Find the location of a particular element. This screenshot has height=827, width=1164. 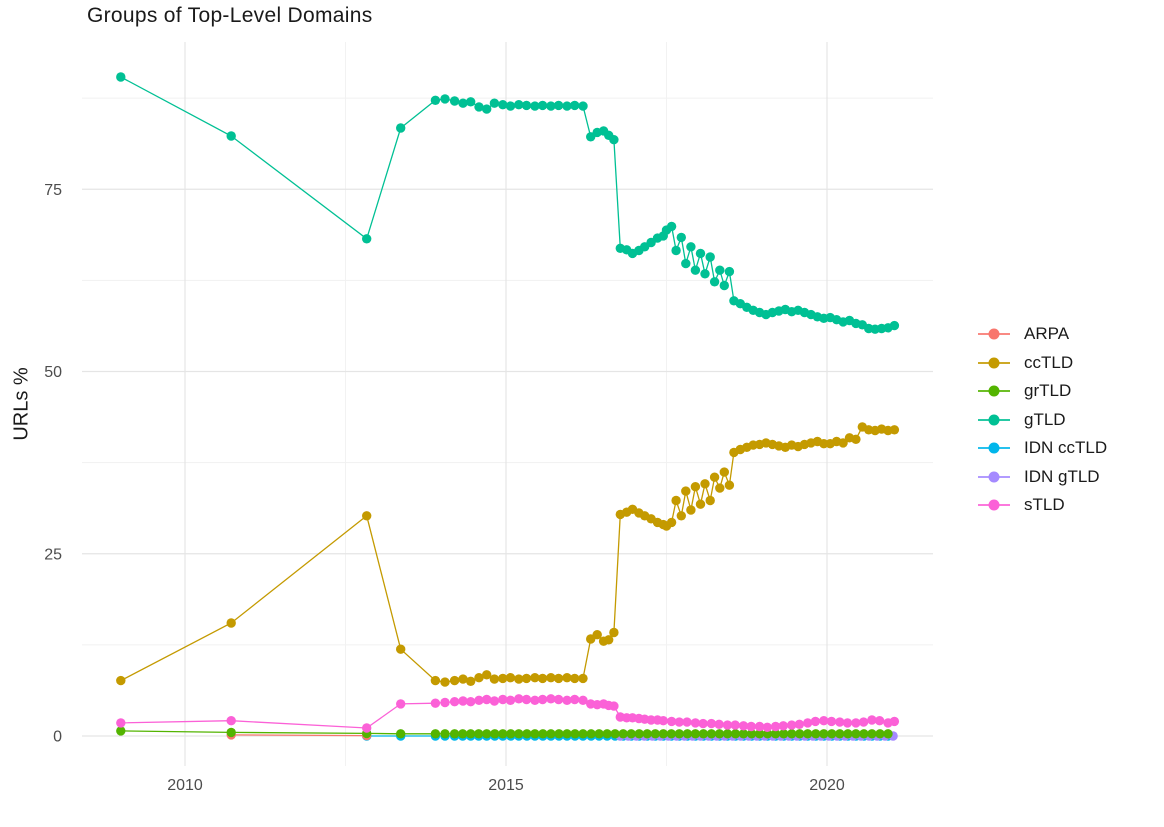

legend-item: gTLD is located at coordinates (1042, 420).